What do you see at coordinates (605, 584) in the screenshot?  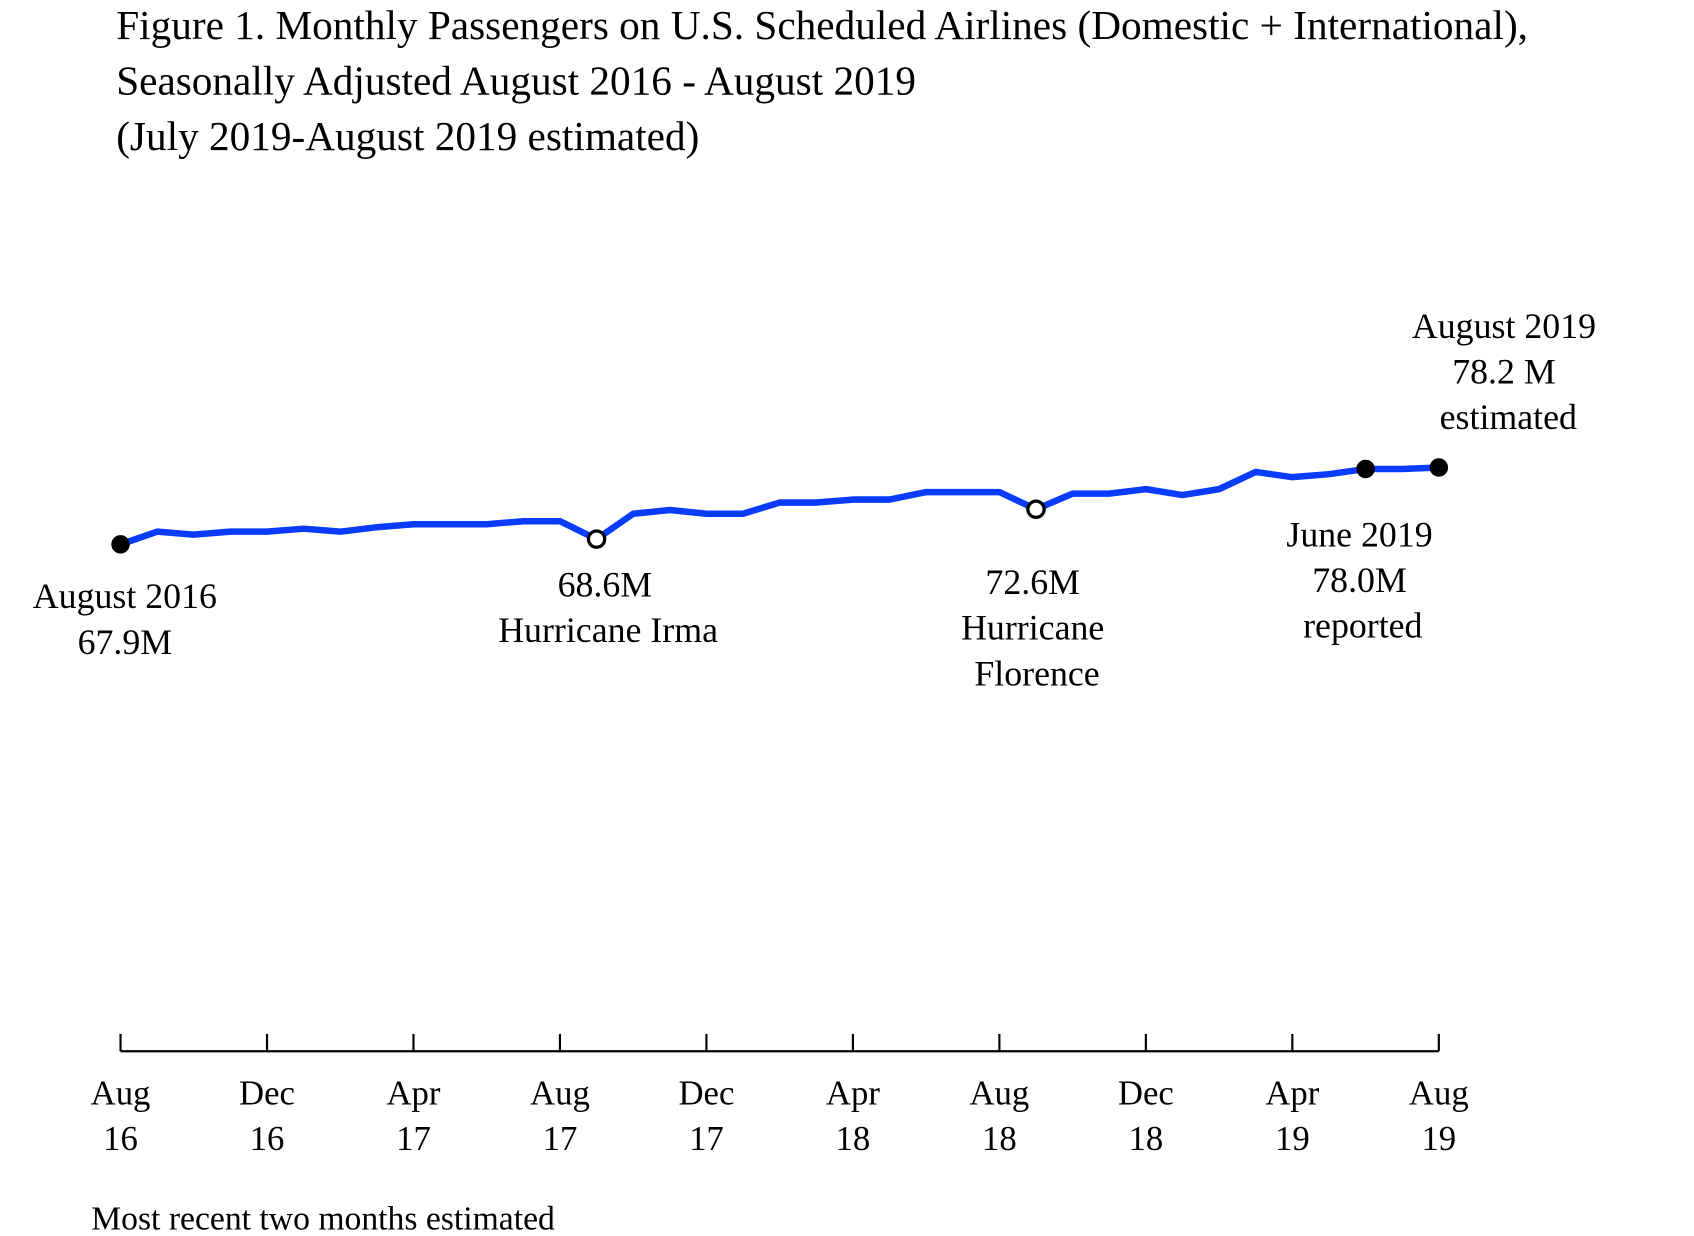 I see `annotation-irma-value: 68.6M` at bounding box center [605, 584].